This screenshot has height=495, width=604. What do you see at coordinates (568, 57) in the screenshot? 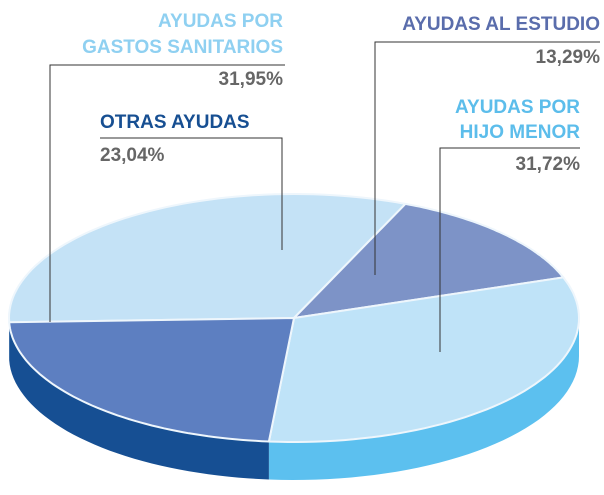
I see `value-label: 13,29%` at bounding box center [568, 57].